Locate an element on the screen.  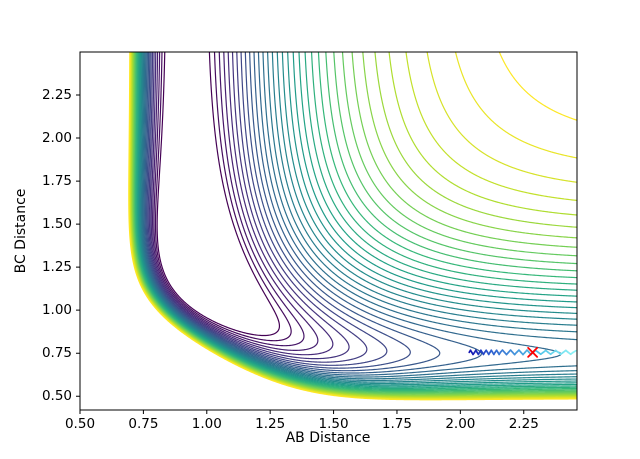
y-tick-label: 1.00 is located at coordinates (56, 310).